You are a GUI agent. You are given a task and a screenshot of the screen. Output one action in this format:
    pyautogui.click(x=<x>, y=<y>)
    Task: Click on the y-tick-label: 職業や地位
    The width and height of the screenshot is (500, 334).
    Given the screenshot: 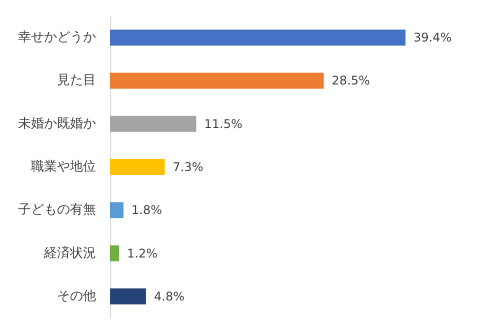 What is the action you would take?
    pyautogui.click(x=63, y=167)
    